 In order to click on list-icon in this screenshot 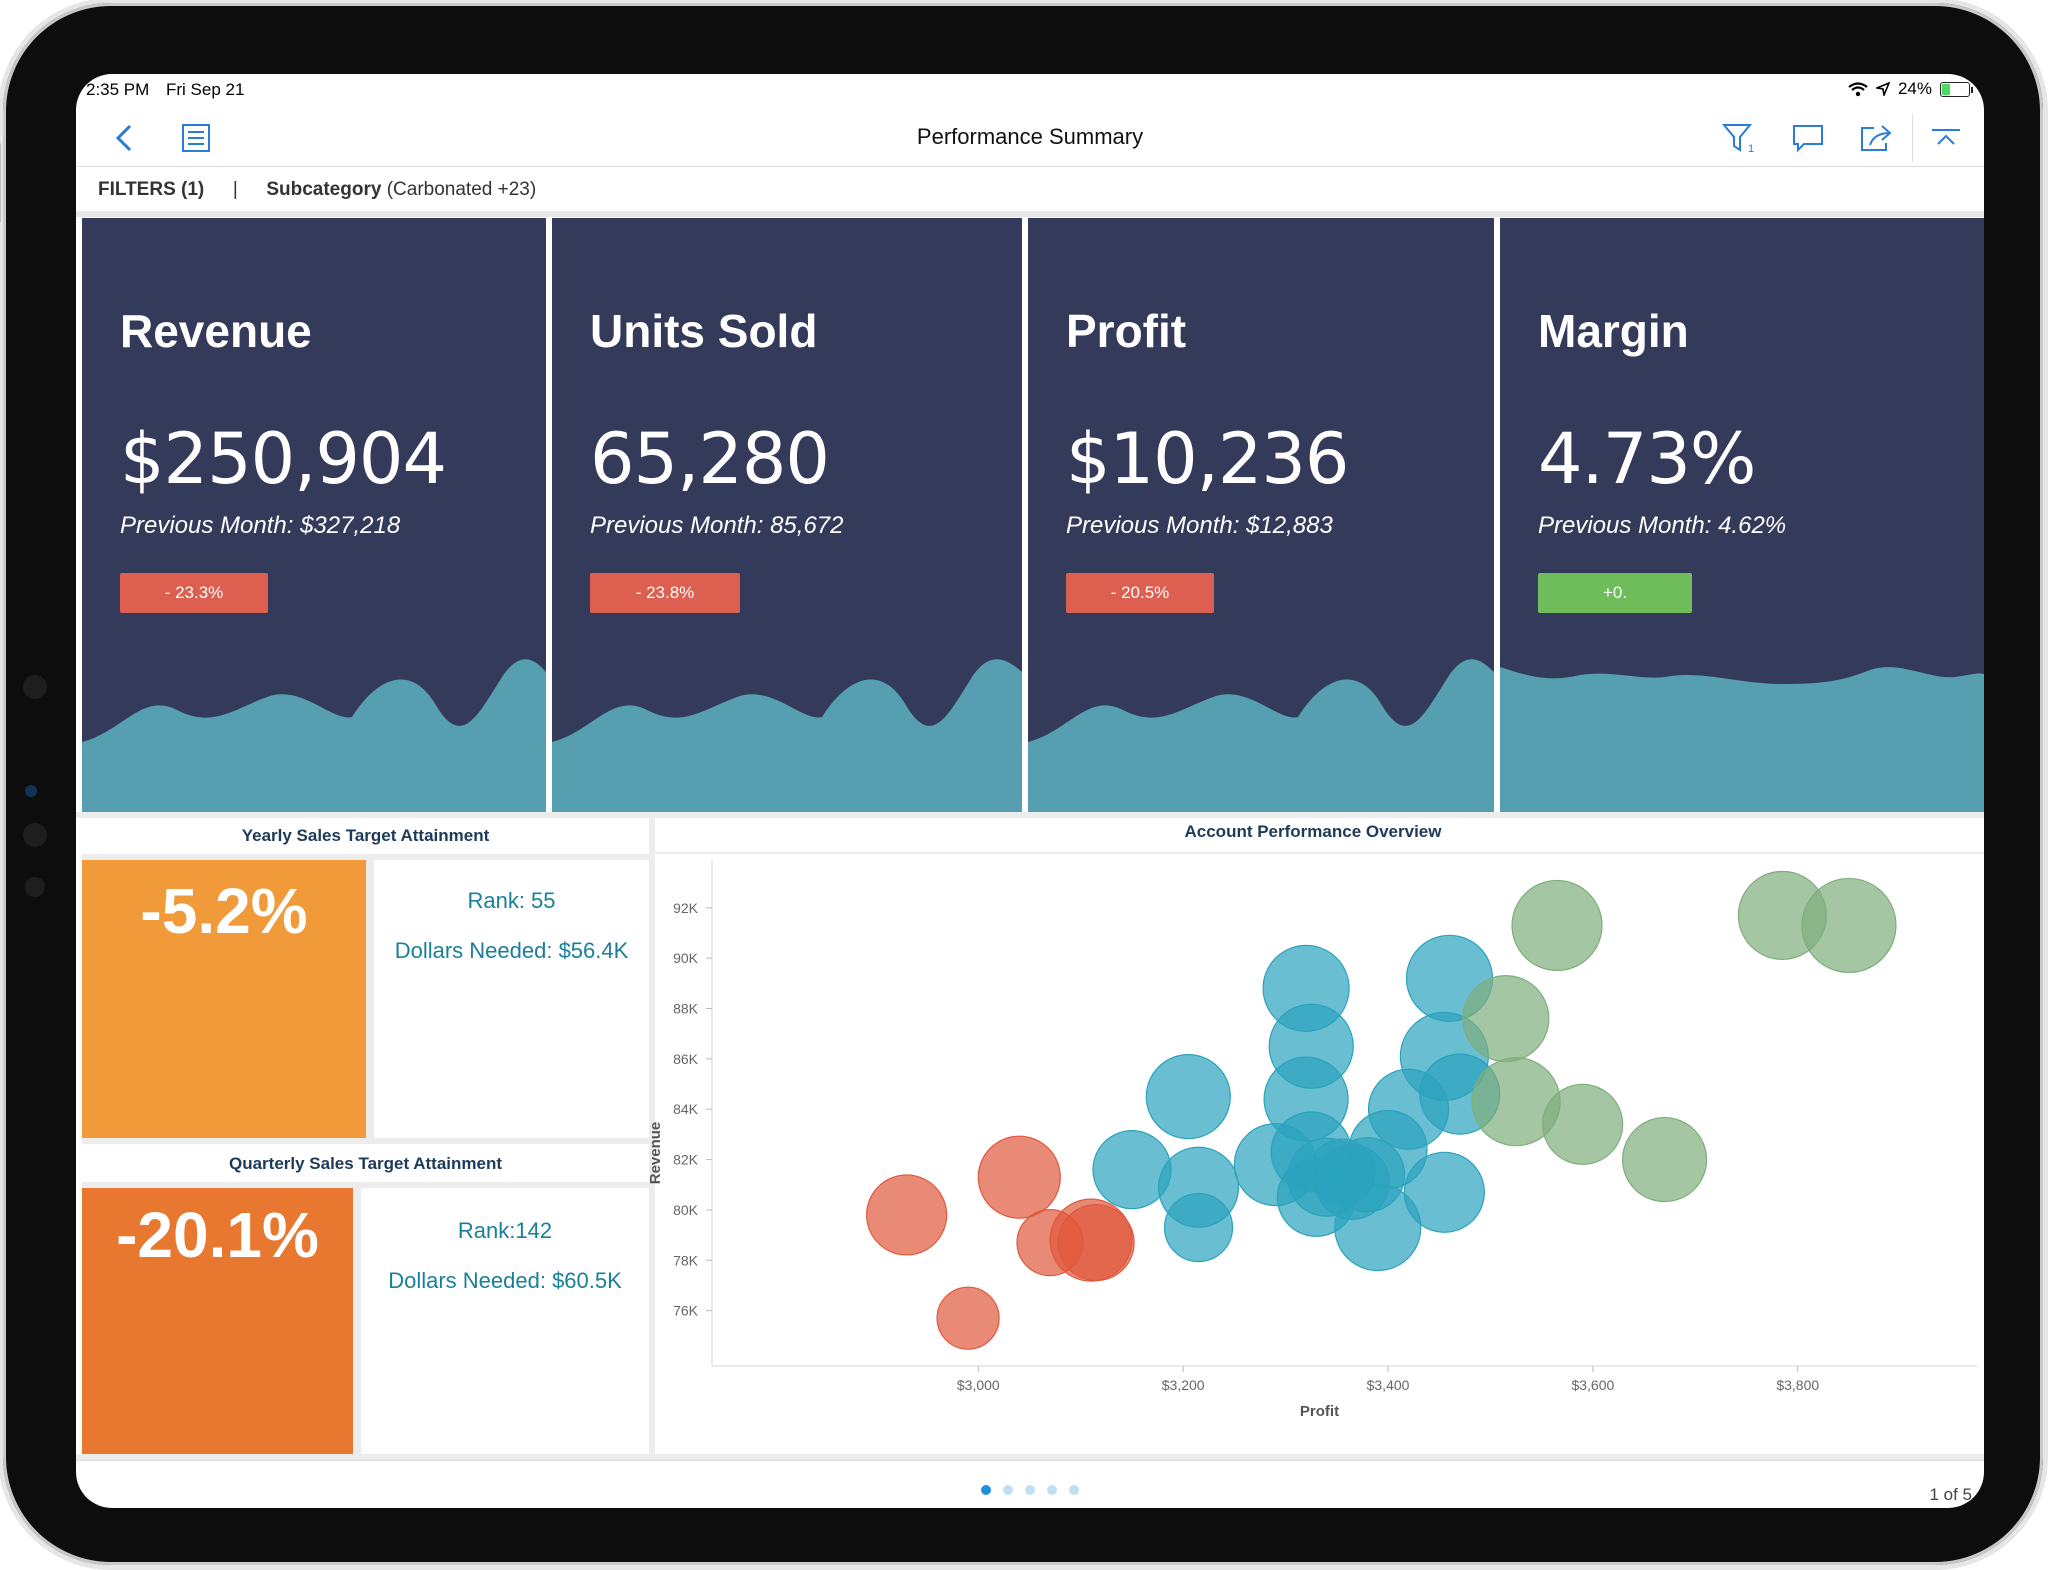, I will do `click(196, 138)`.